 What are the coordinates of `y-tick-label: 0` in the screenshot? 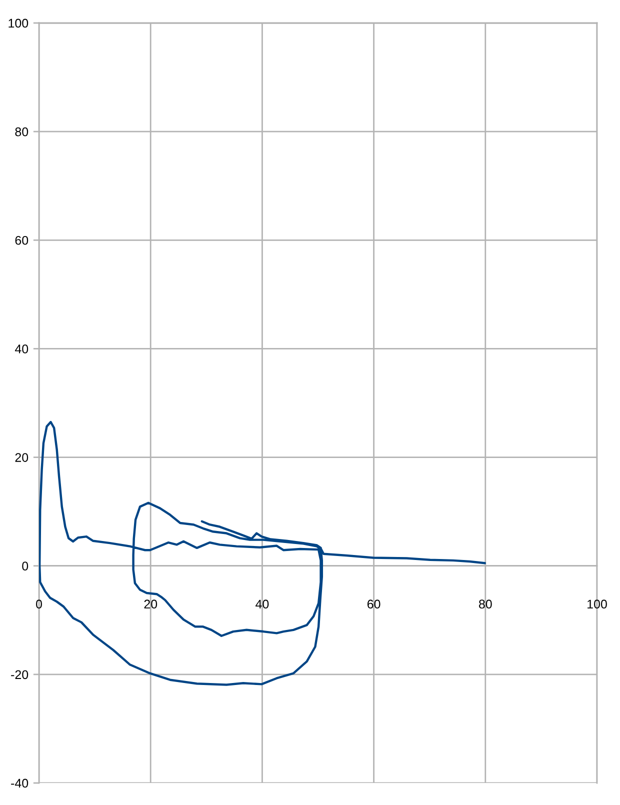 It's located at (25, 566).